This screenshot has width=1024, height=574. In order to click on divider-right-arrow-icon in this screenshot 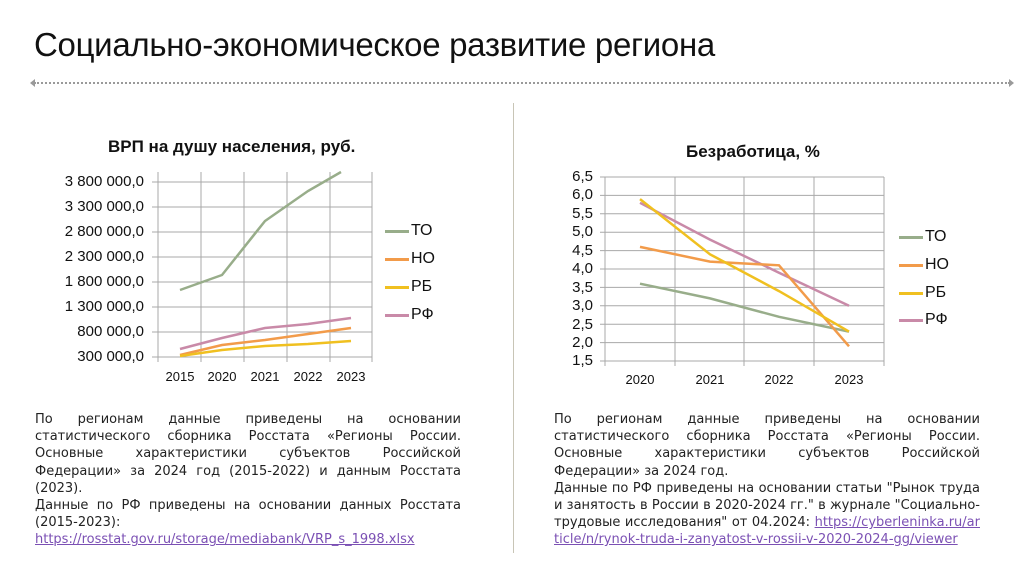, I will do `click(1011, 83)`.